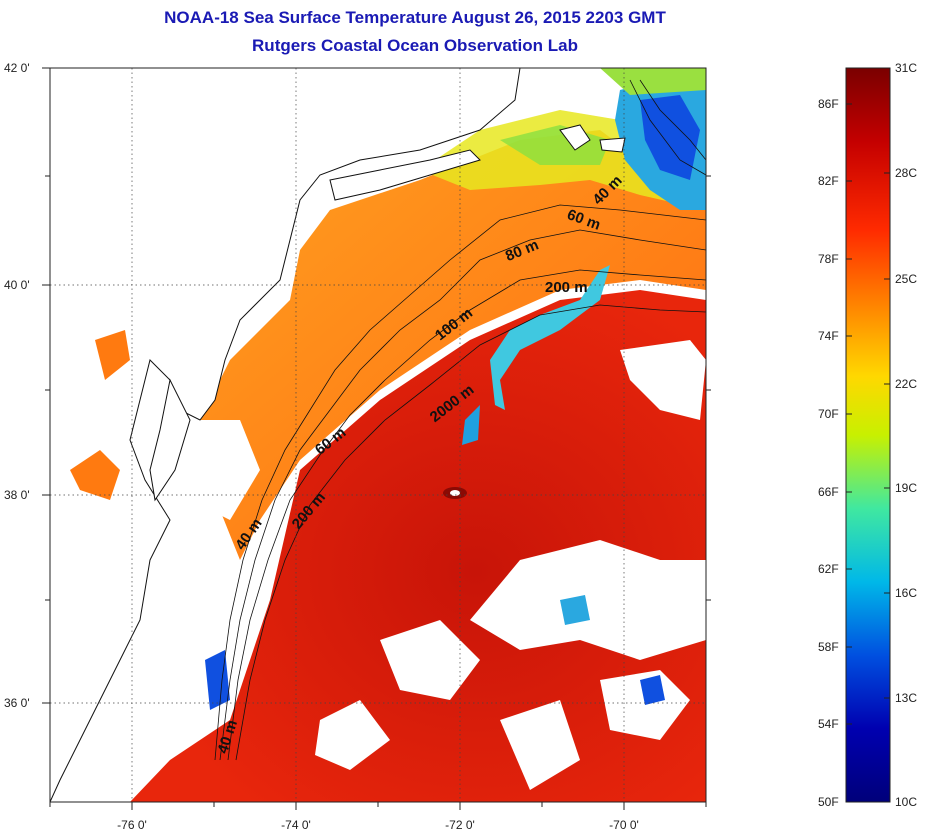 Image resolution: width=928 pixels, height=832 pixels. Describe the element at coordinates (906, 279) in the screenshot. I see `colorbar-label-c: 25C` at that location.